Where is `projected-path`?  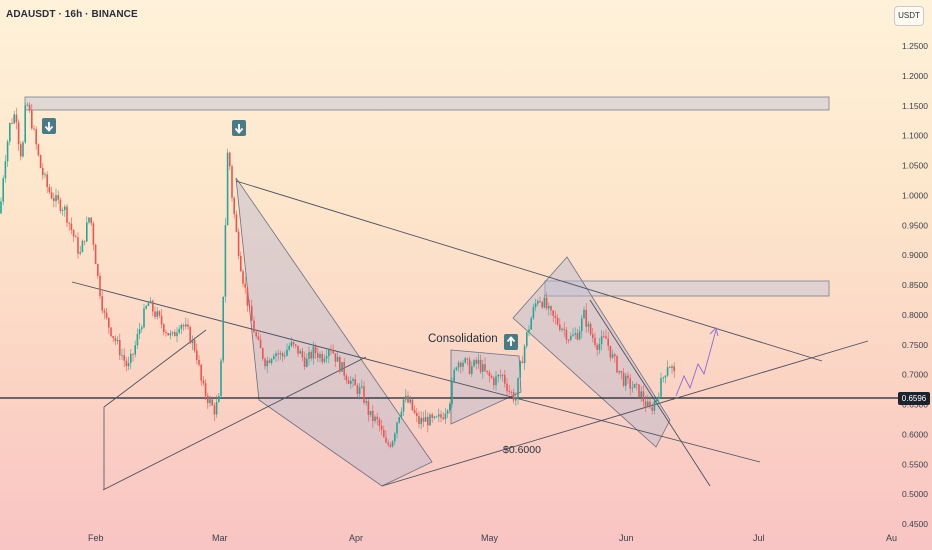
projected-path is located at coordinates (696, 363).